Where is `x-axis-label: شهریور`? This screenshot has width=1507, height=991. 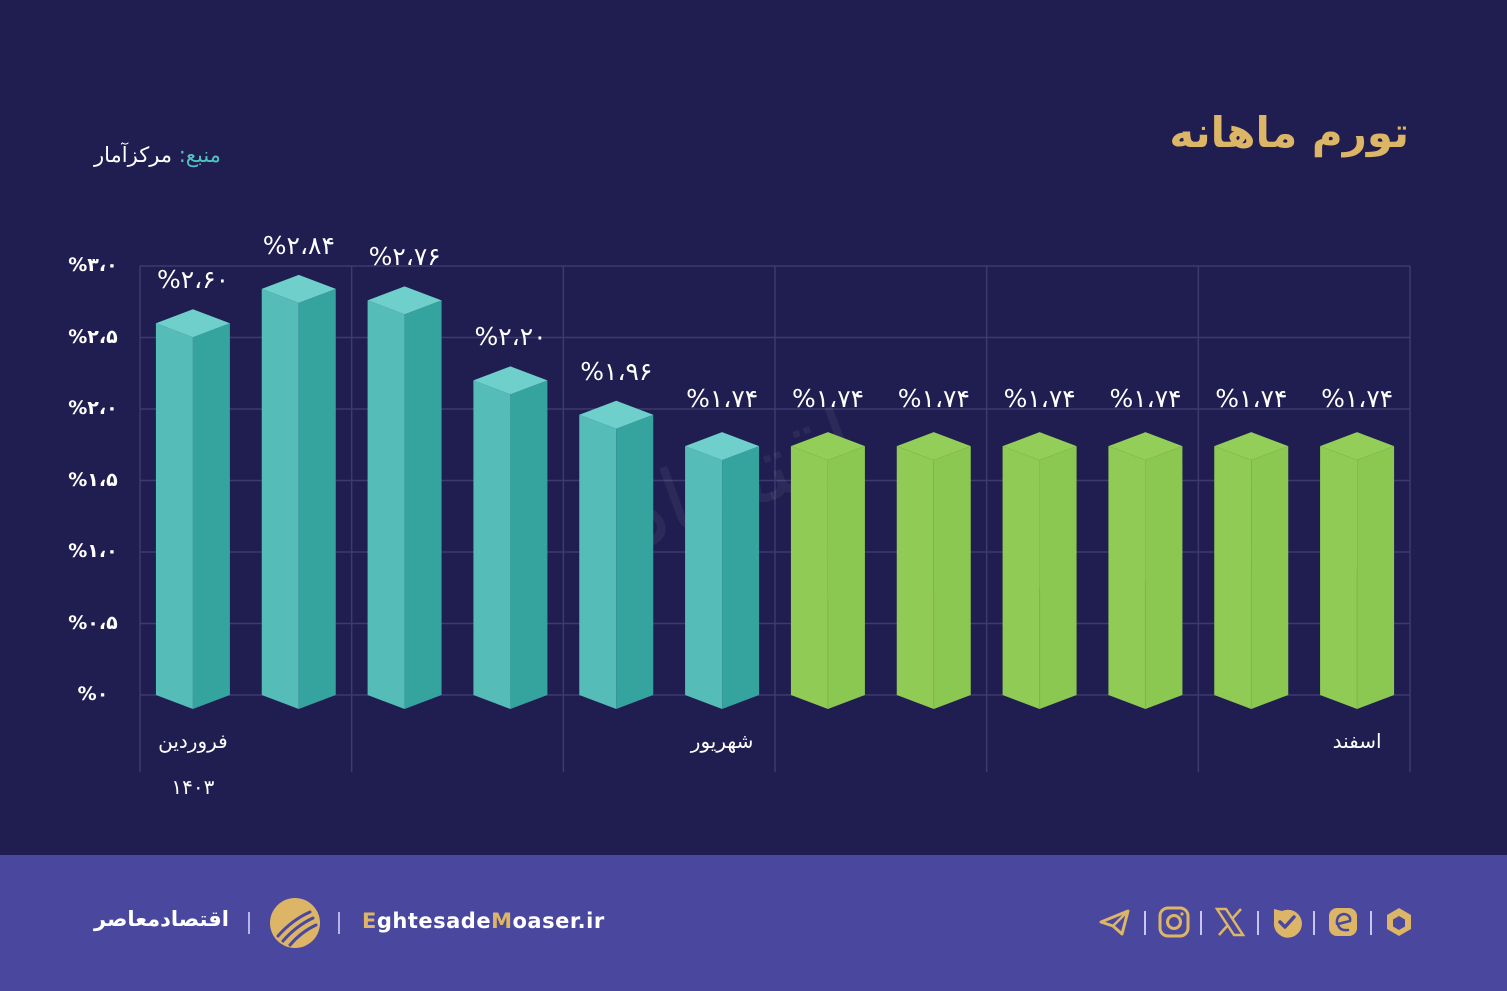 x-axis-label: شهریور is located at coordinates (722, 741).